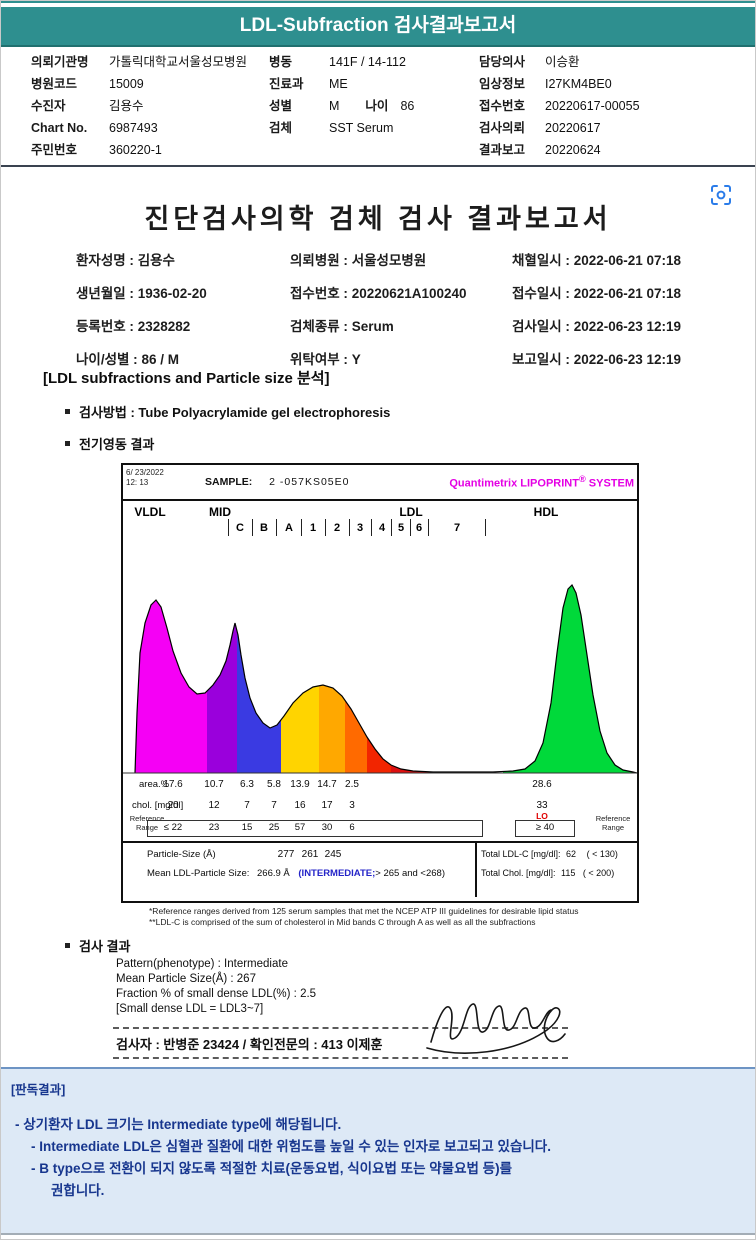  I want to click on lipoprint-brand: Quantimetrix LIPOPRINT® SYSTEM, so click(541, 482).